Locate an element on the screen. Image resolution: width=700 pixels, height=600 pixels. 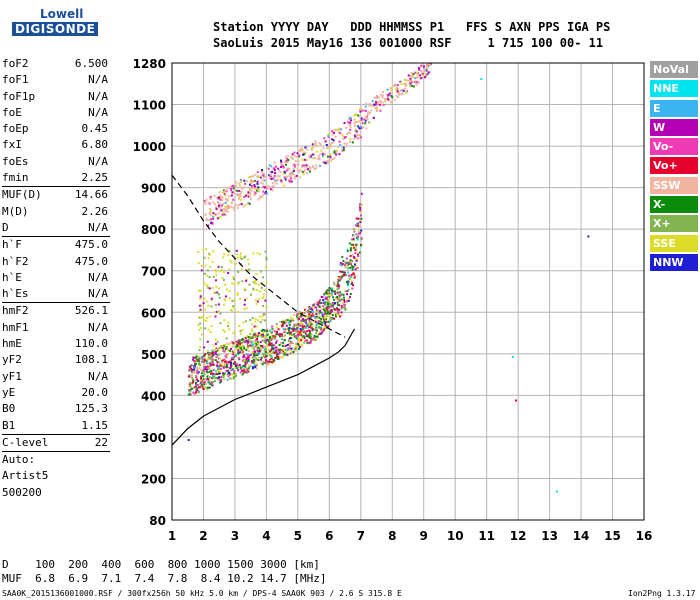
y-tick-label: 1100 is located at coordinates (149, 106).